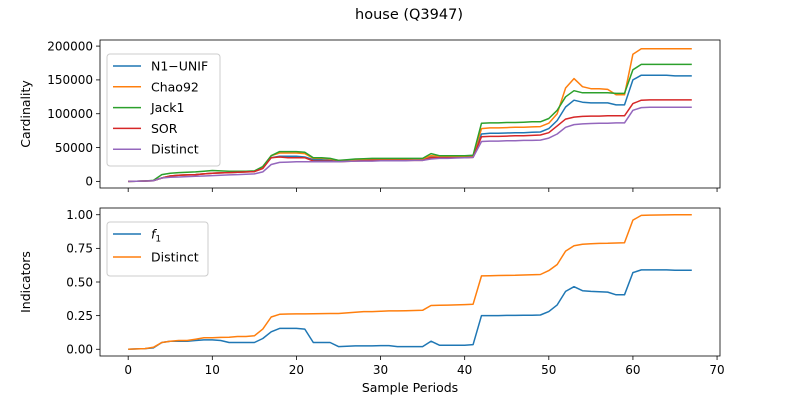 The height and width of the screenshot is (400, 800). Describe the element at coordinates (74, 148) in the screenshot. I see `y-tick-label: 50000` at that location.